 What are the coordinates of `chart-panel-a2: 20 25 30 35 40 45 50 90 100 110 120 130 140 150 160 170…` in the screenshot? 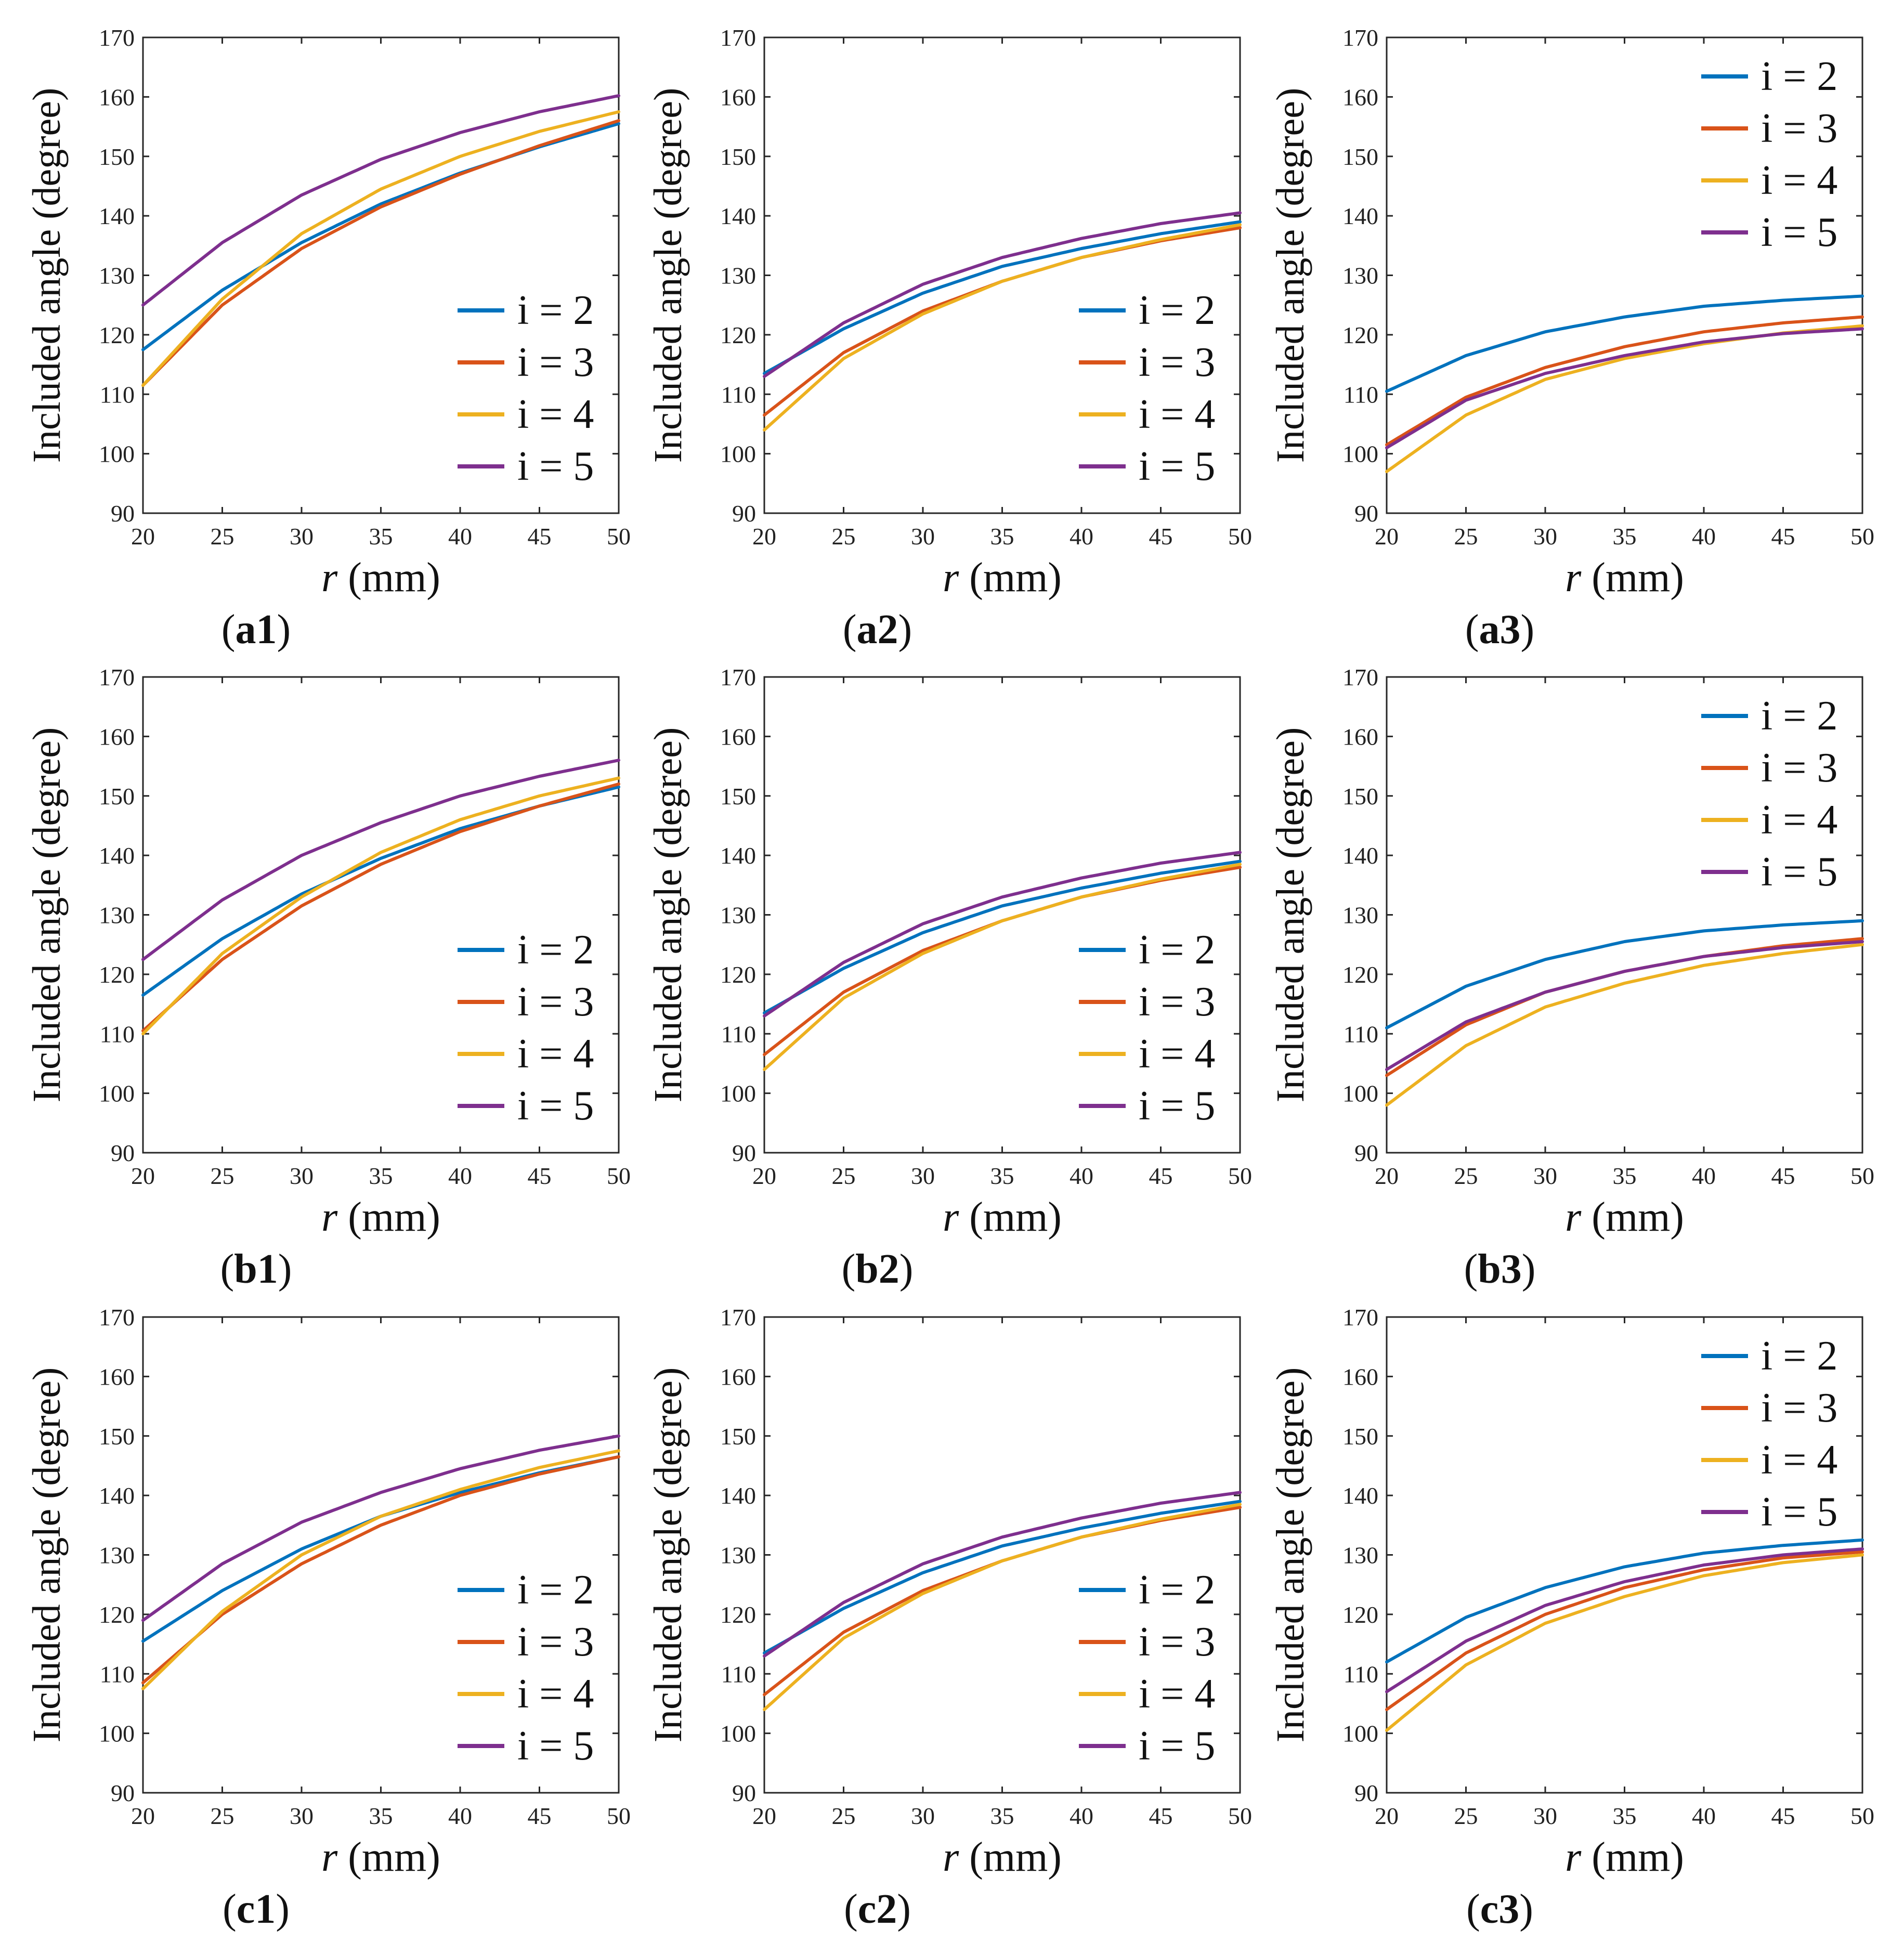 It's located at (949, 339).